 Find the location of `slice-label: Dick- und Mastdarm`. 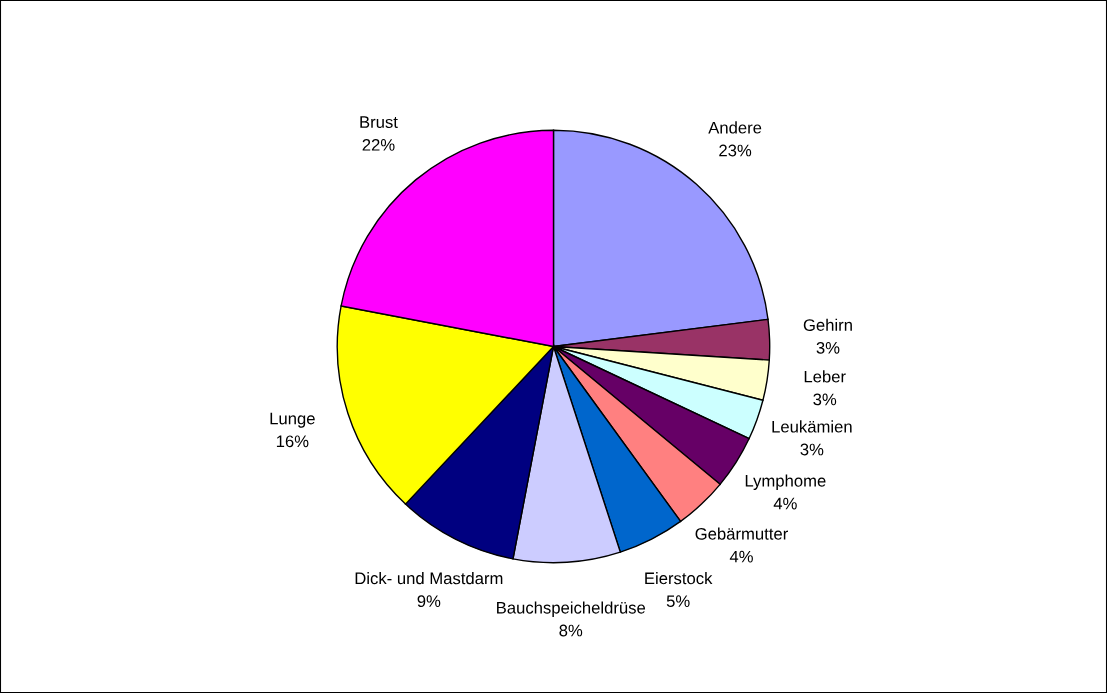

slice-label: Dick- und Mastdarm is located at coordinates (429, 578).